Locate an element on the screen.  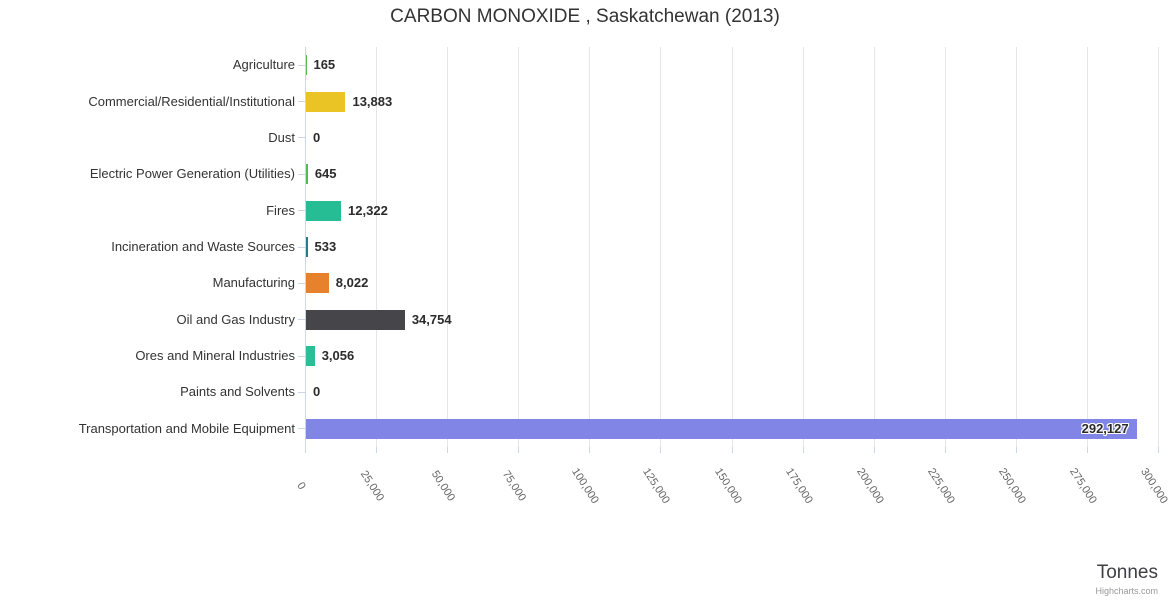
chart-title: CARBON MONOXIDE , Saskatchewan (2013) is located at coordinates (585, 16).